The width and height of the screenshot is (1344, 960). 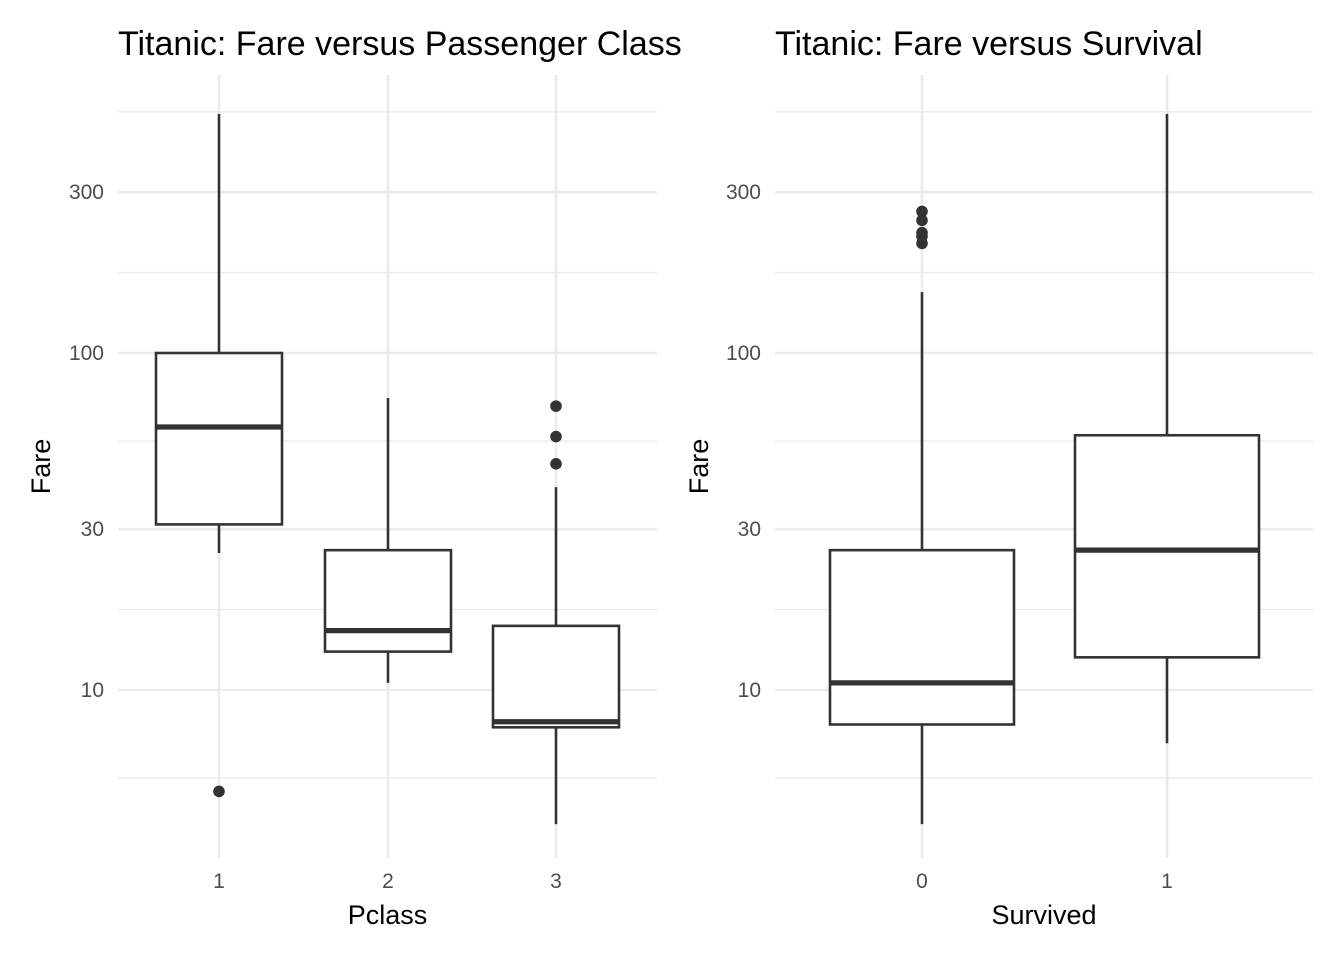 I want to click on x-tick-label: 3, so click(x=556, y=881).